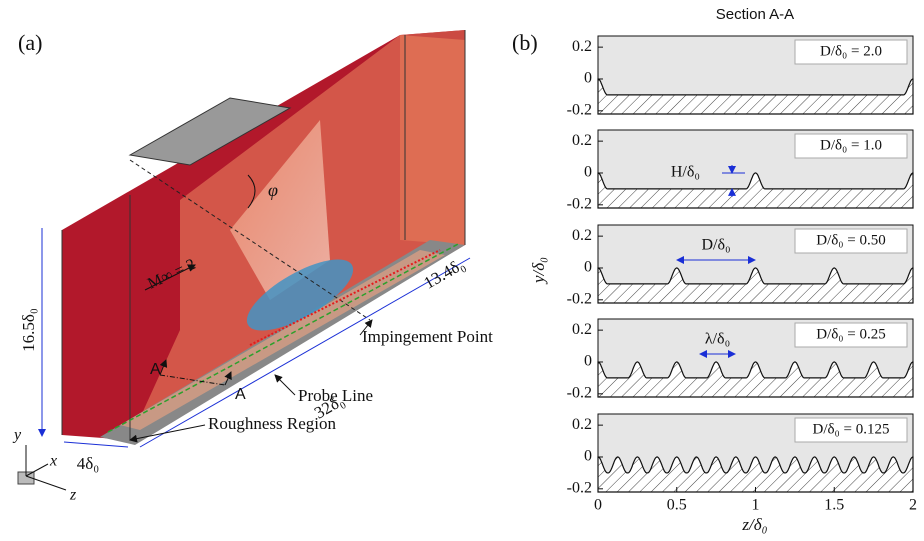  I want to click on dim-label: 16.5δ₀, so click(28, 330).